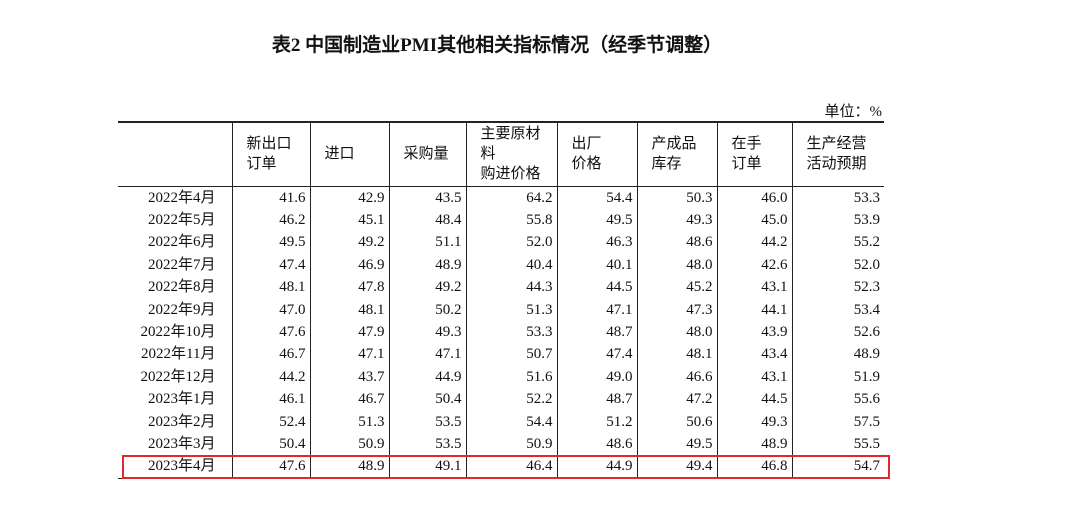  I want to click on corner-cell, so click(175, 154).